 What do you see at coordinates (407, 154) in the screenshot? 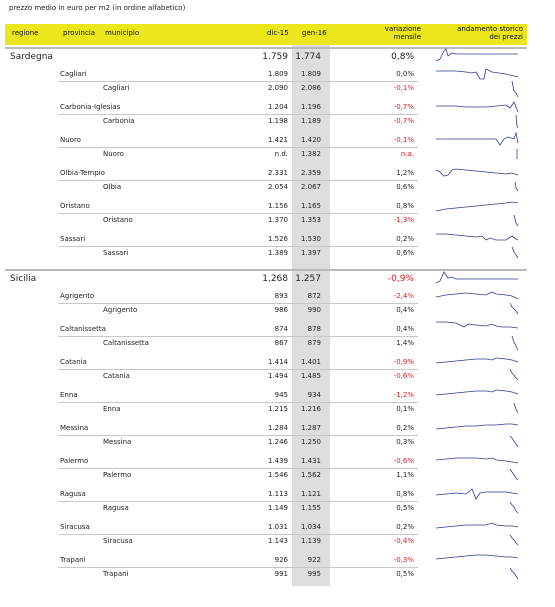
I see `region-0-province-2-city-variazione: n.a.` at bounding box center [407, 154].